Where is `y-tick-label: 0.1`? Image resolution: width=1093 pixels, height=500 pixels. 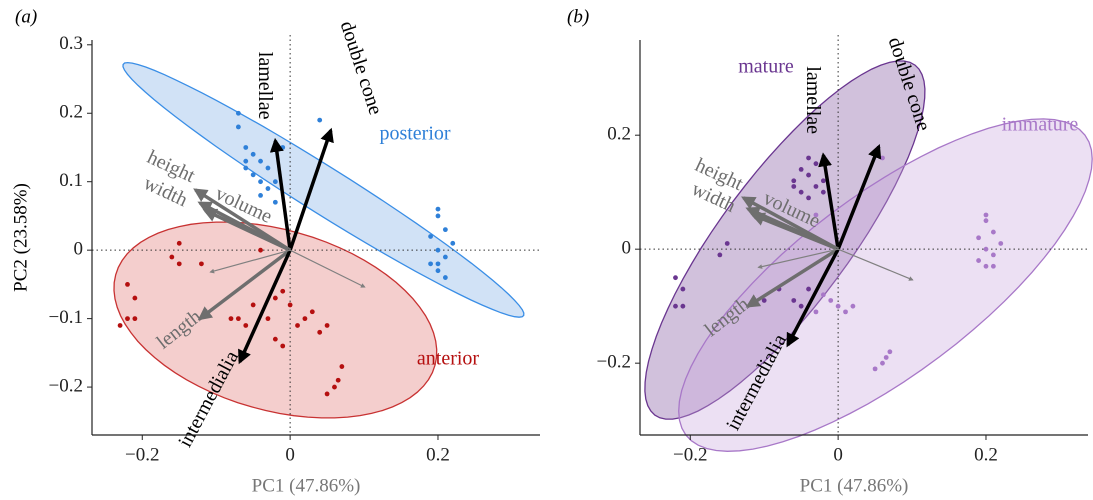
y-tick-label: 0.1 is located at coordinates (71, 180).